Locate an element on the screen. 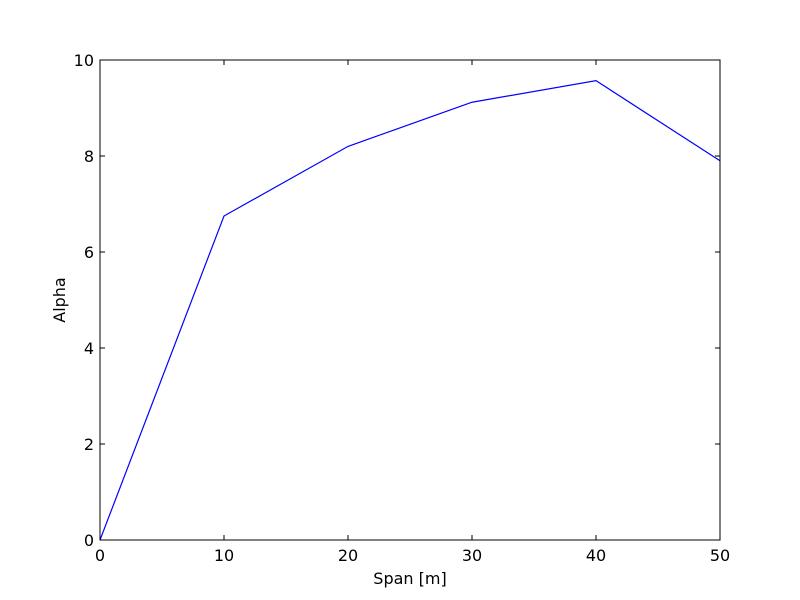 This screenshot has width=800, height=600. y-tick-label: 6 is located at coordinates (89, 252).